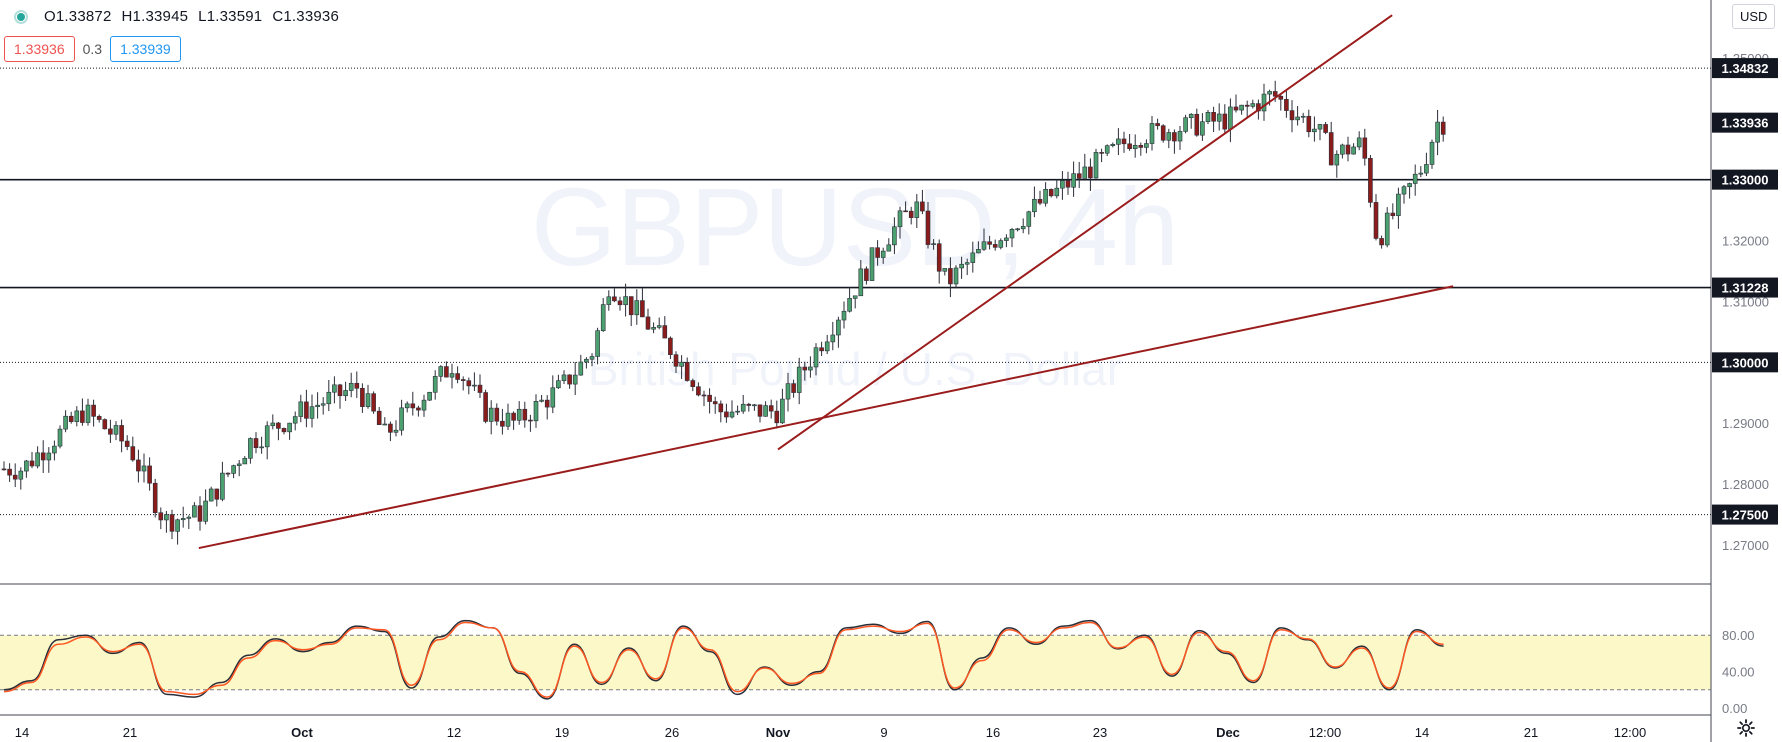  I want to click on price-tick-label: 1.28000, so click(1745, 484).